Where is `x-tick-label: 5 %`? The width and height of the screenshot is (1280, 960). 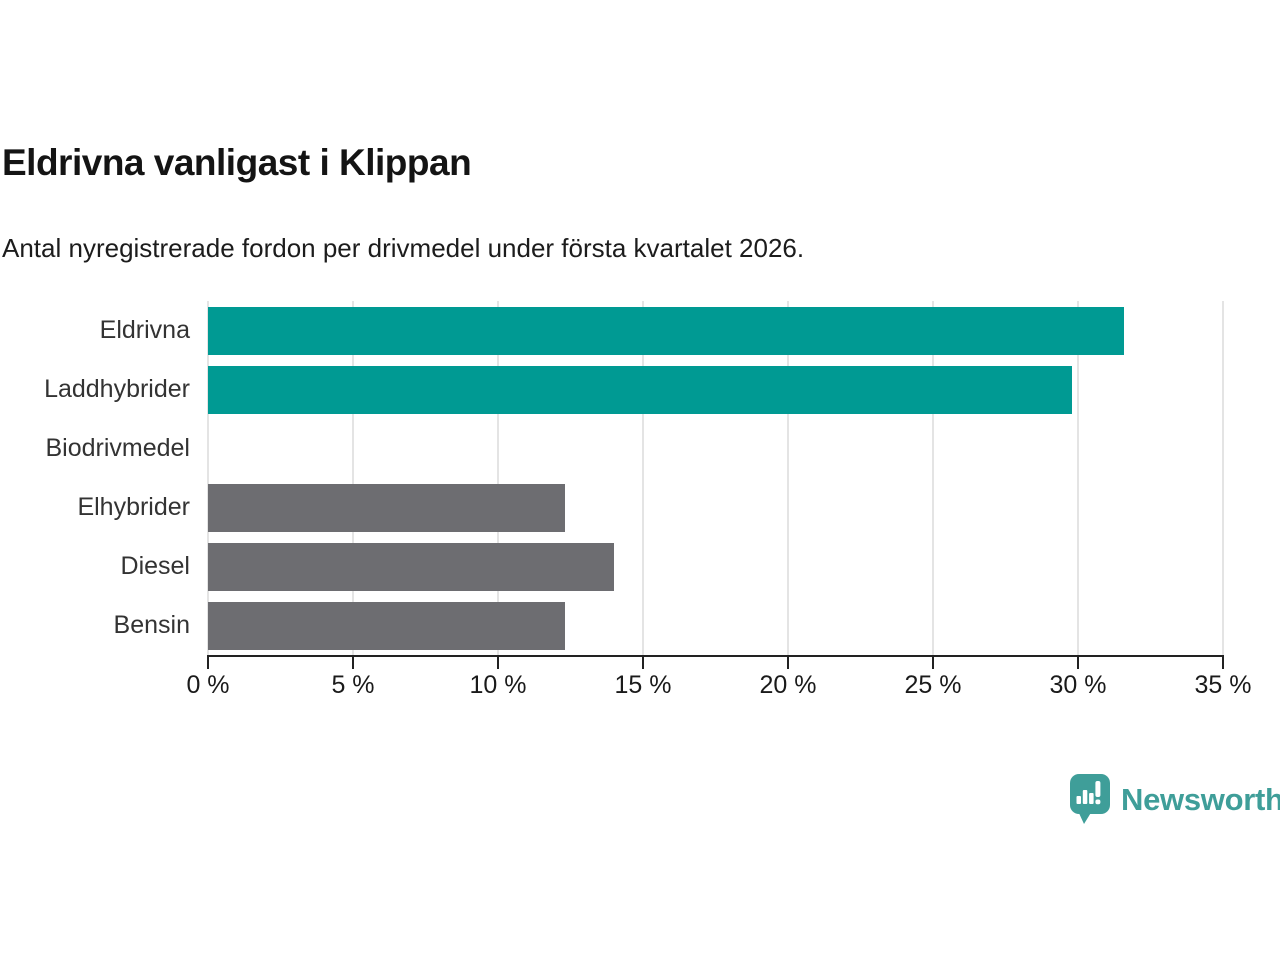 x-tick-label: 5 % is located at coordinates (353, 685).